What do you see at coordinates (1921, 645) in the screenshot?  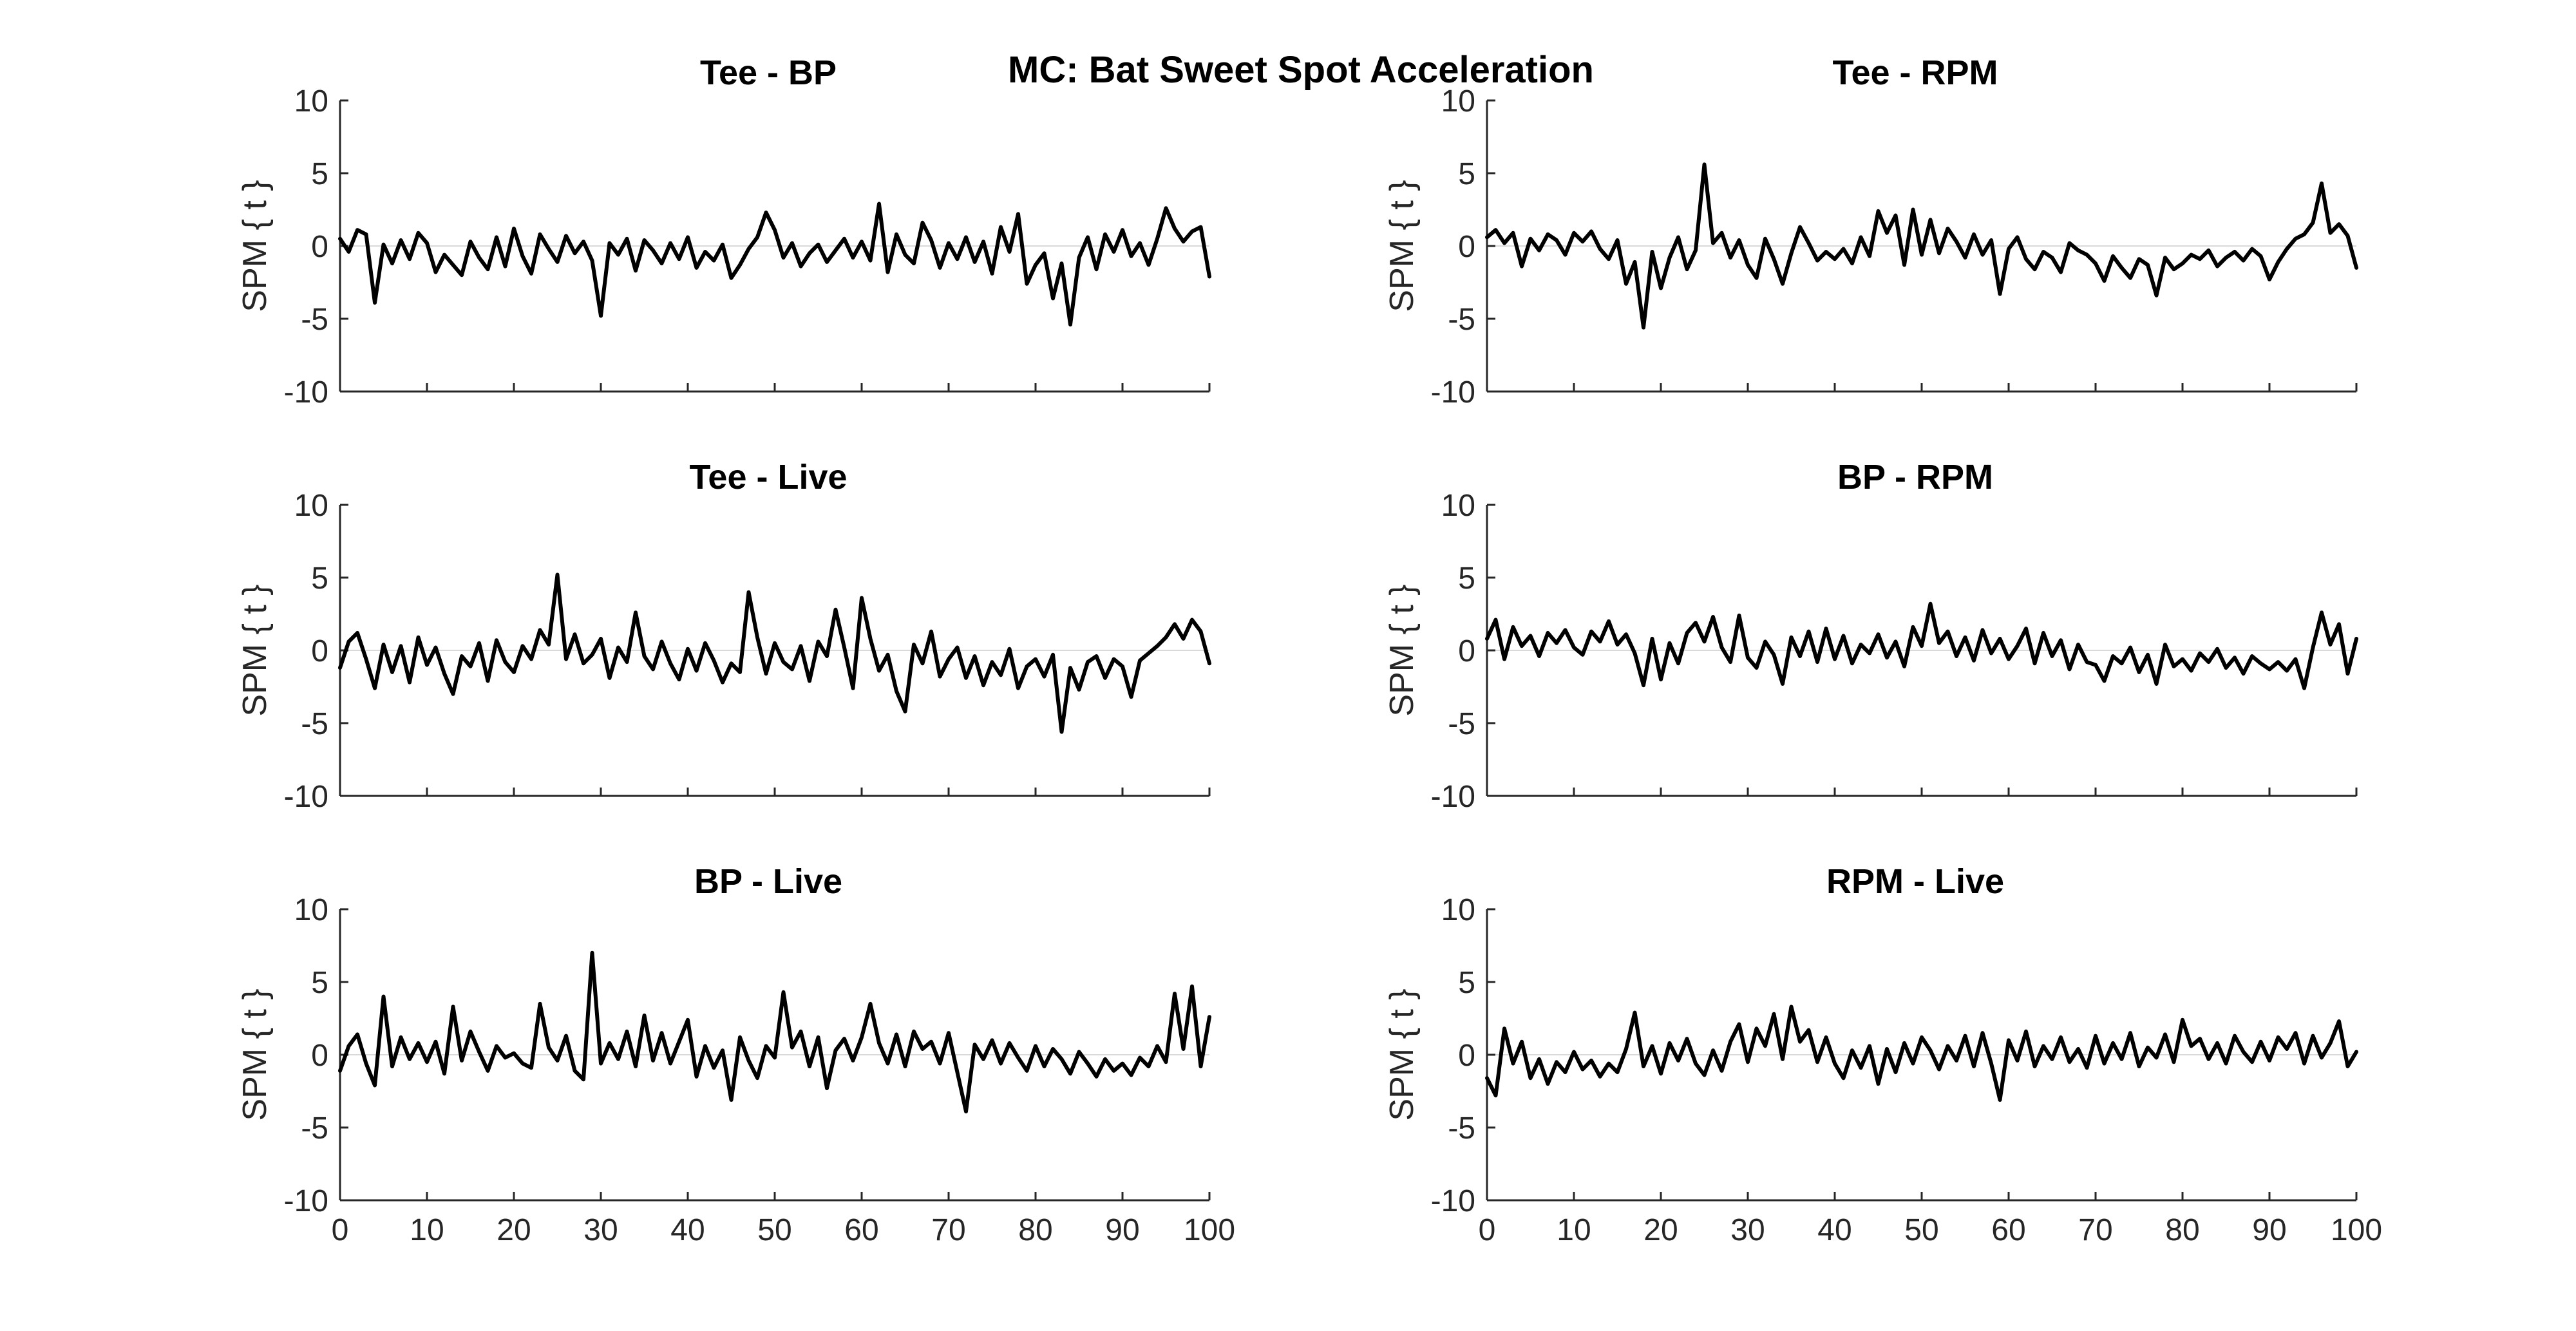 I see `series-line-bp-rpm` at bounding box center [1921, 645].